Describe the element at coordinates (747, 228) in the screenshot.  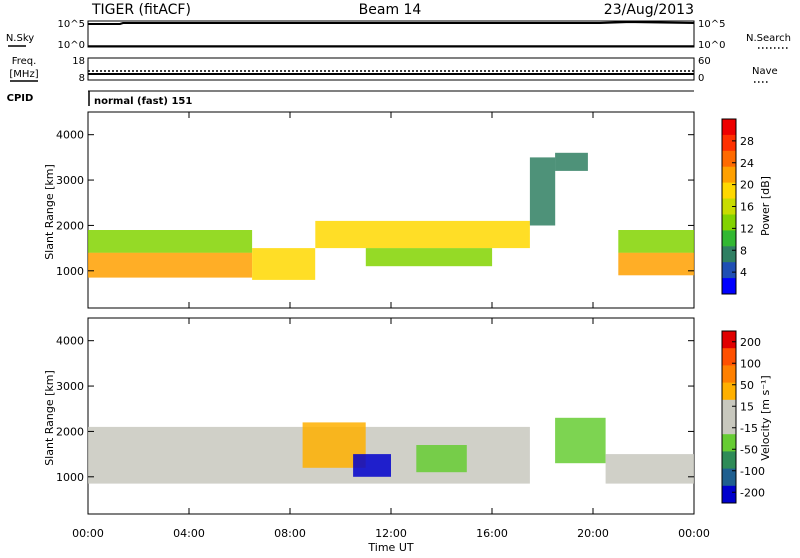
I see `power-colorbar-tick-label: 12` at that location.